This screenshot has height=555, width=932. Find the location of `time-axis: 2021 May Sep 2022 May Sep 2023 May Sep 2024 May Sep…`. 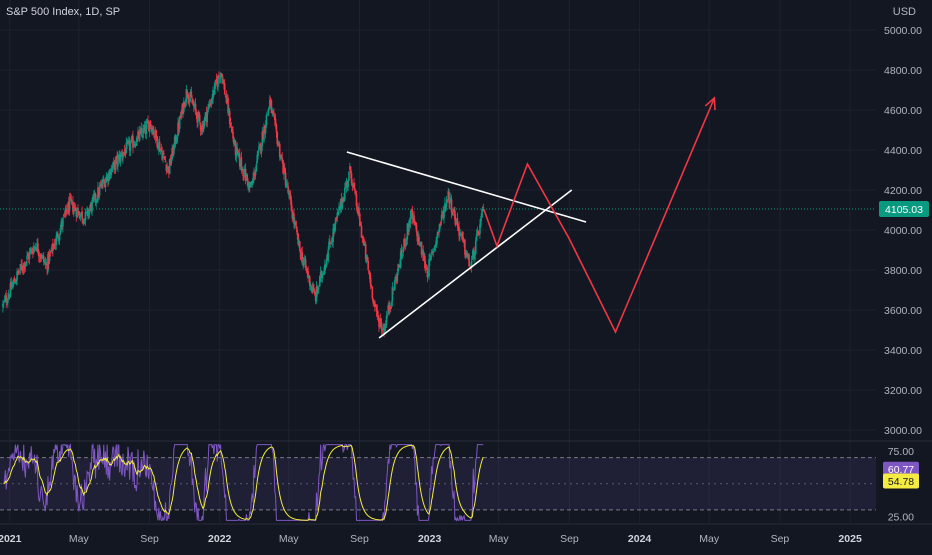

time-axis: 2021 May Sep 2022 May Sep 2023 May Sep 2024 May Sep… is located at coordinates (466, 534).